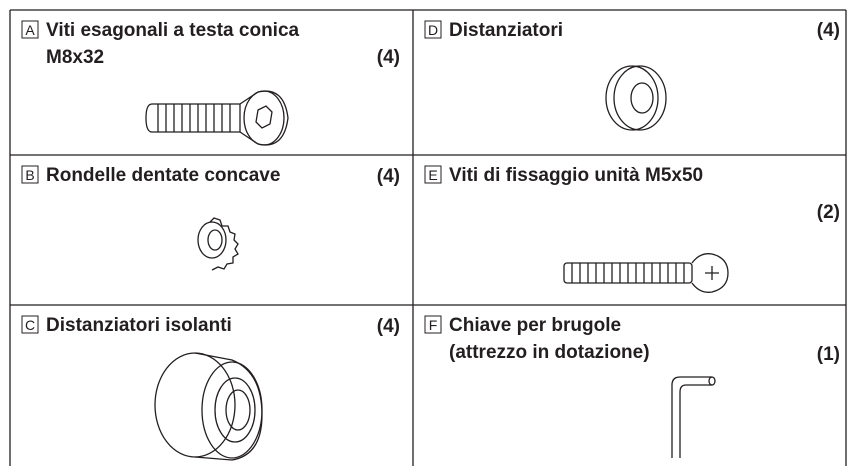  I want to click on item-name: Rondelle dentate concave, so click(163, 175).